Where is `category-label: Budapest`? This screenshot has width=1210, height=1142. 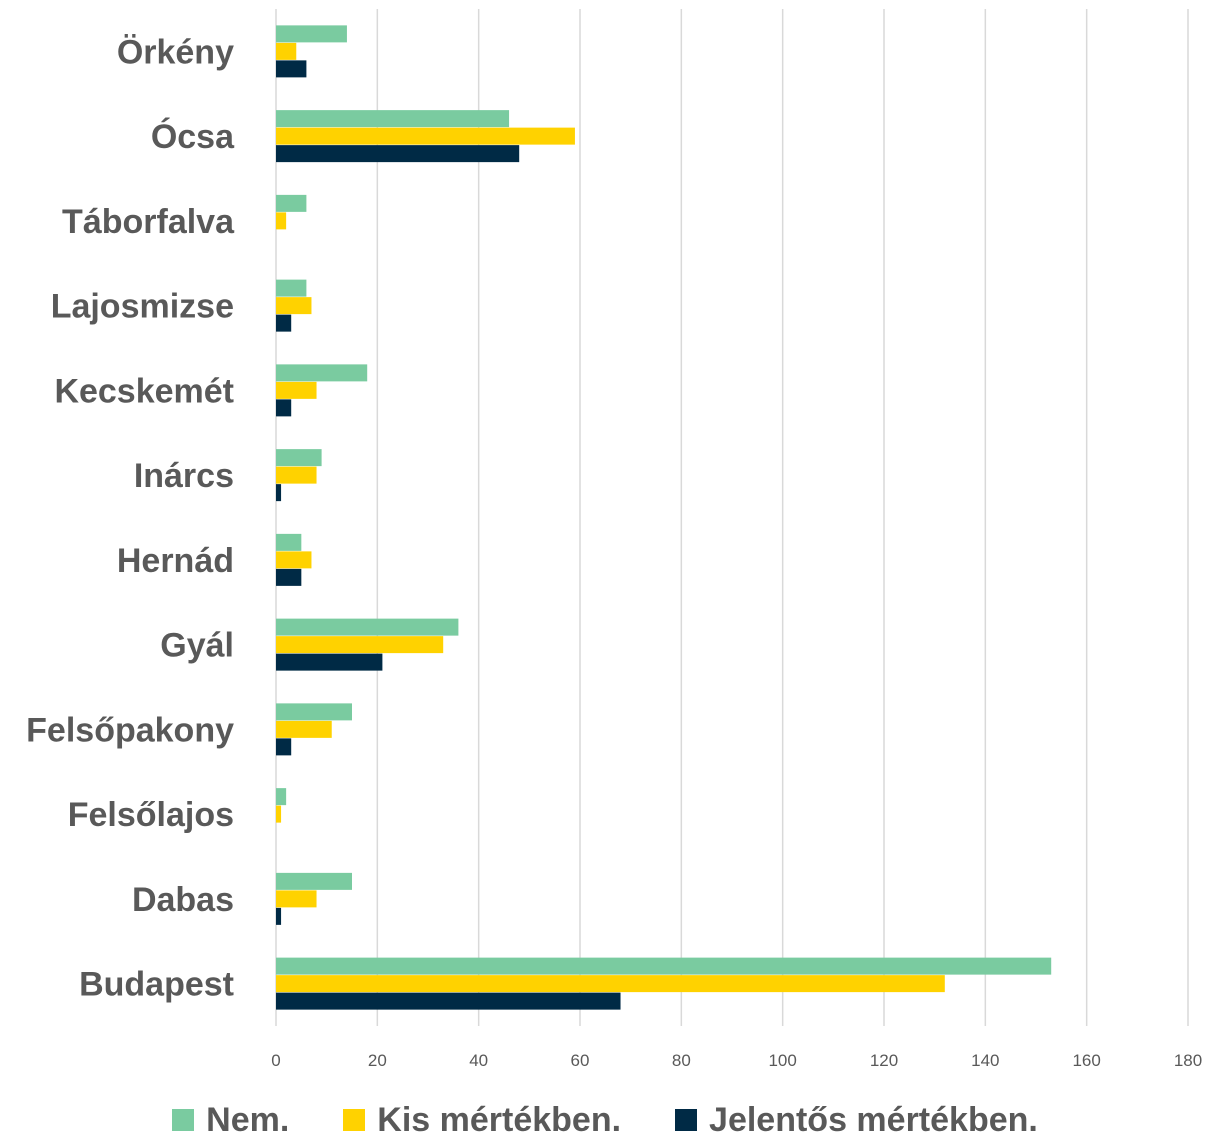 category-label: Budapest is located at coordinates (156, 985).